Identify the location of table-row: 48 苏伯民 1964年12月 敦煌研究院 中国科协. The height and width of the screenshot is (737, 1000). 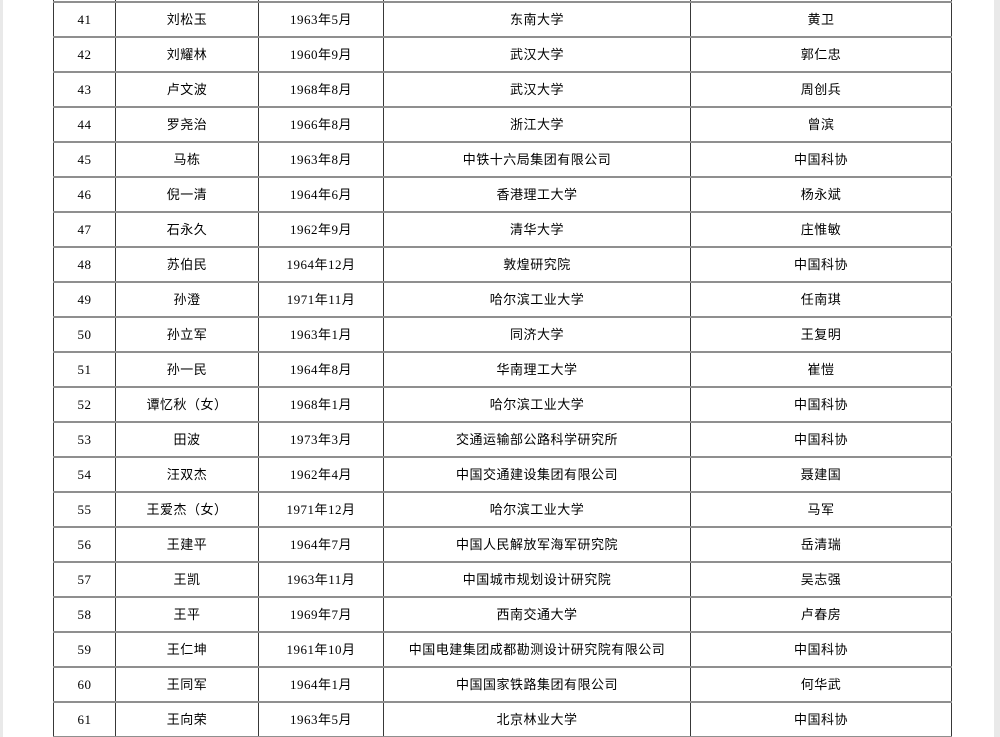
(502, 264).